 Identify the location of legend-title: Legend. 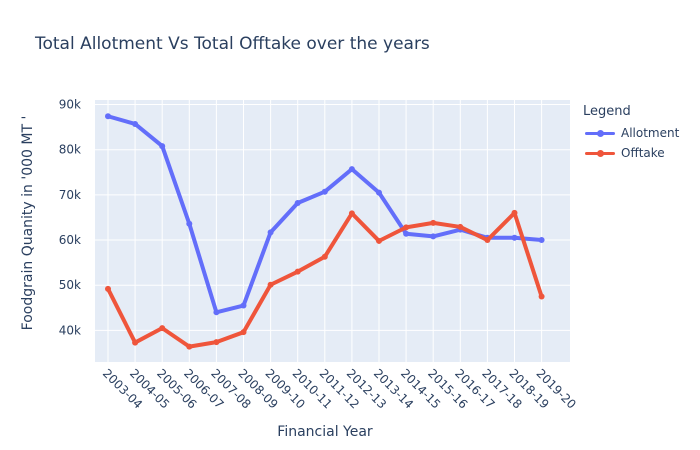
(607, 111).